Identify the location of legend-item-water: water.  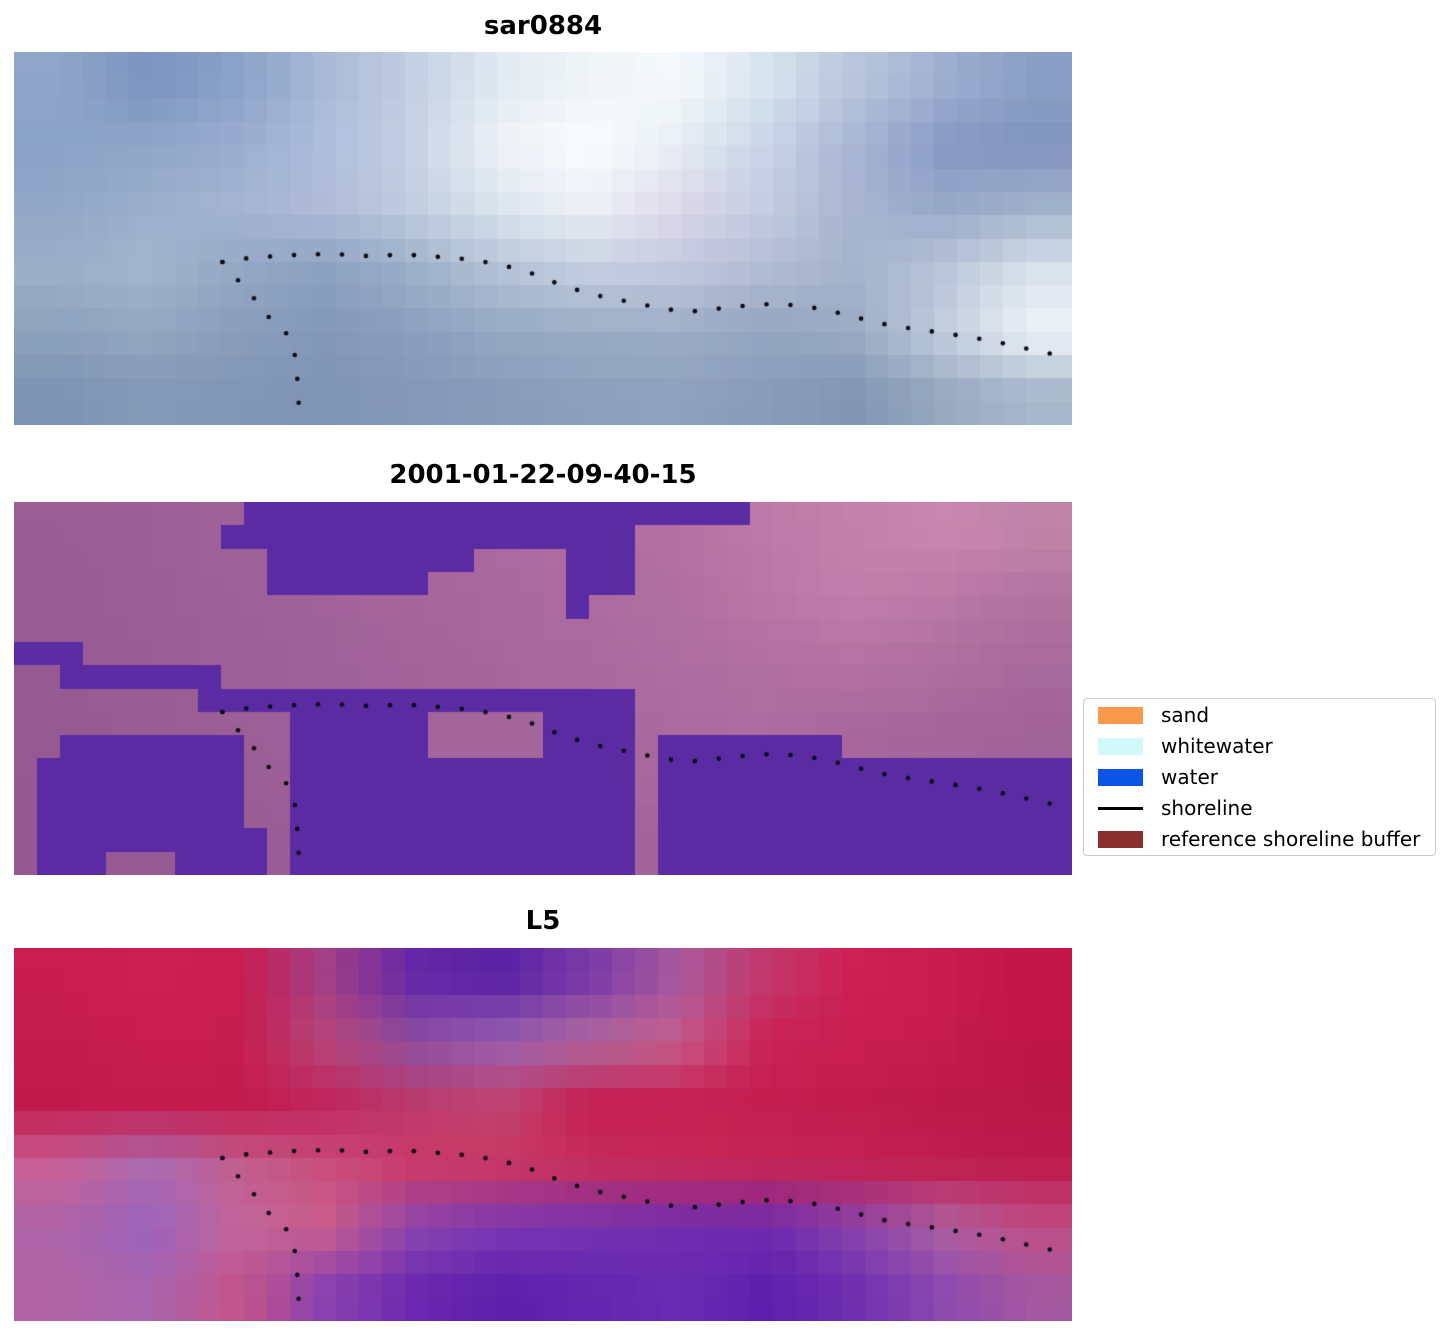
(1259, 777).